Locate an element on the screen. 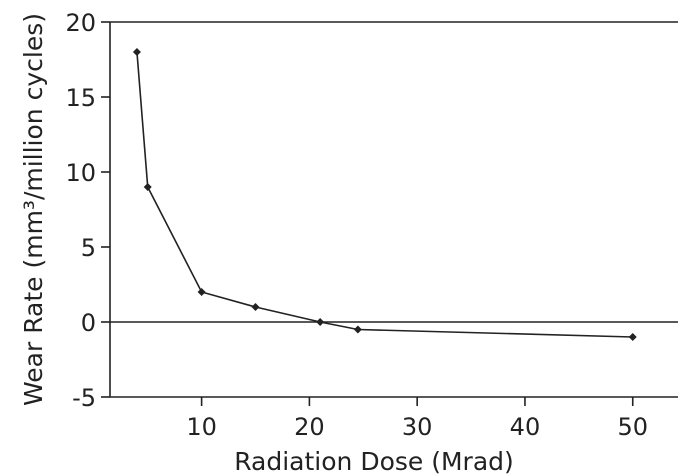  y-tick-label: 15 is located at coordinates (80, 98).